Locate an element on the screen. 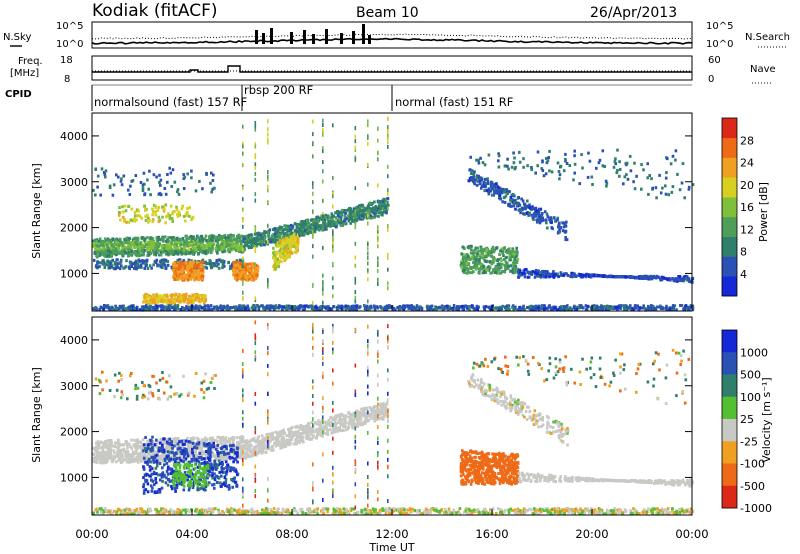 The width and height of the screenshot is (800, 554). nave-tick-low: 0 is located at coordinates (711, 79).